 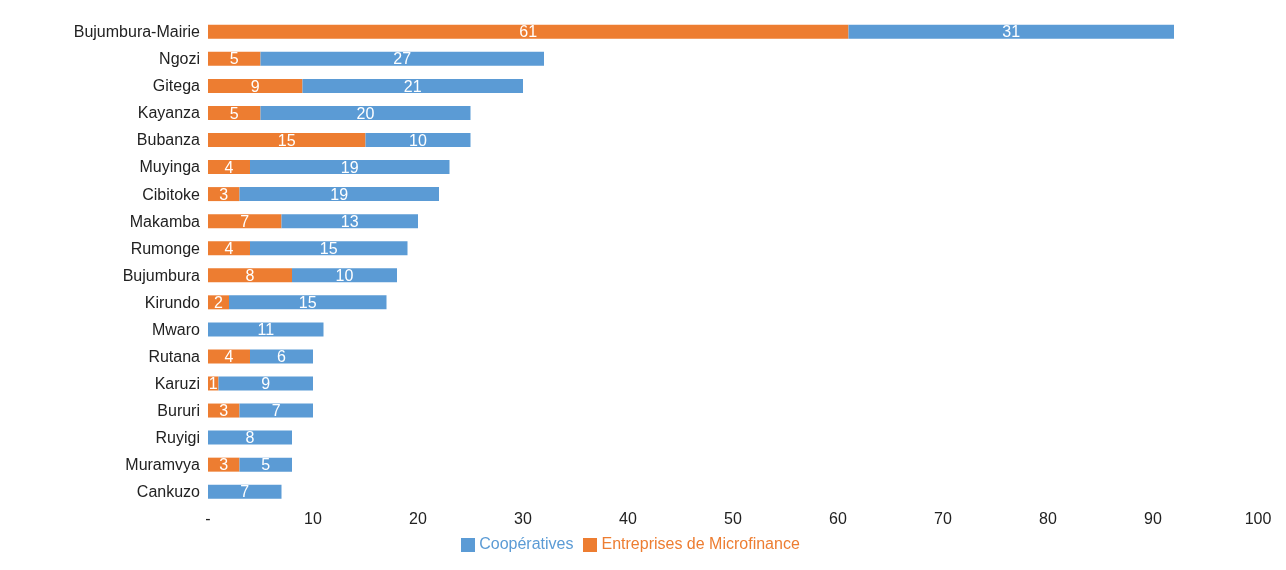 I want to click on y-tick-label: Cankuzo, so click(x=168, y=492).